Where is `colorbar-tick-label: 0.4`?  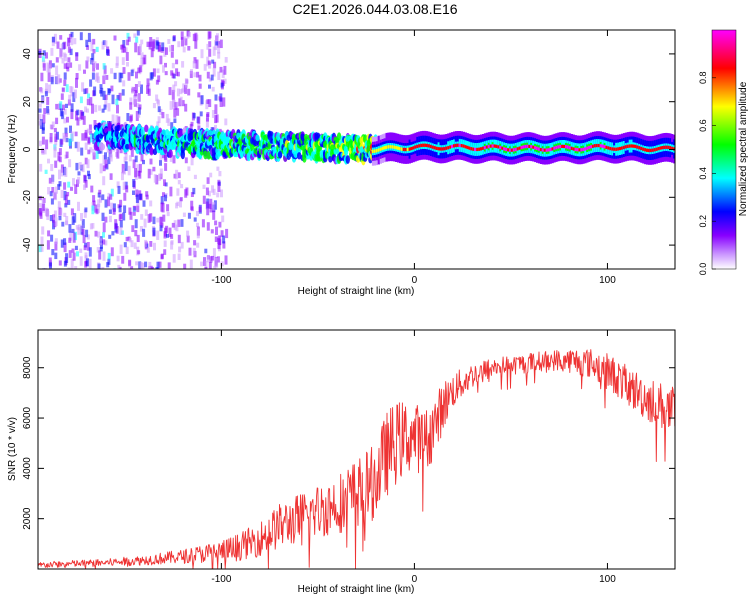
colorbar-tick-label: 0.4 is located at coordinates (703, 173).